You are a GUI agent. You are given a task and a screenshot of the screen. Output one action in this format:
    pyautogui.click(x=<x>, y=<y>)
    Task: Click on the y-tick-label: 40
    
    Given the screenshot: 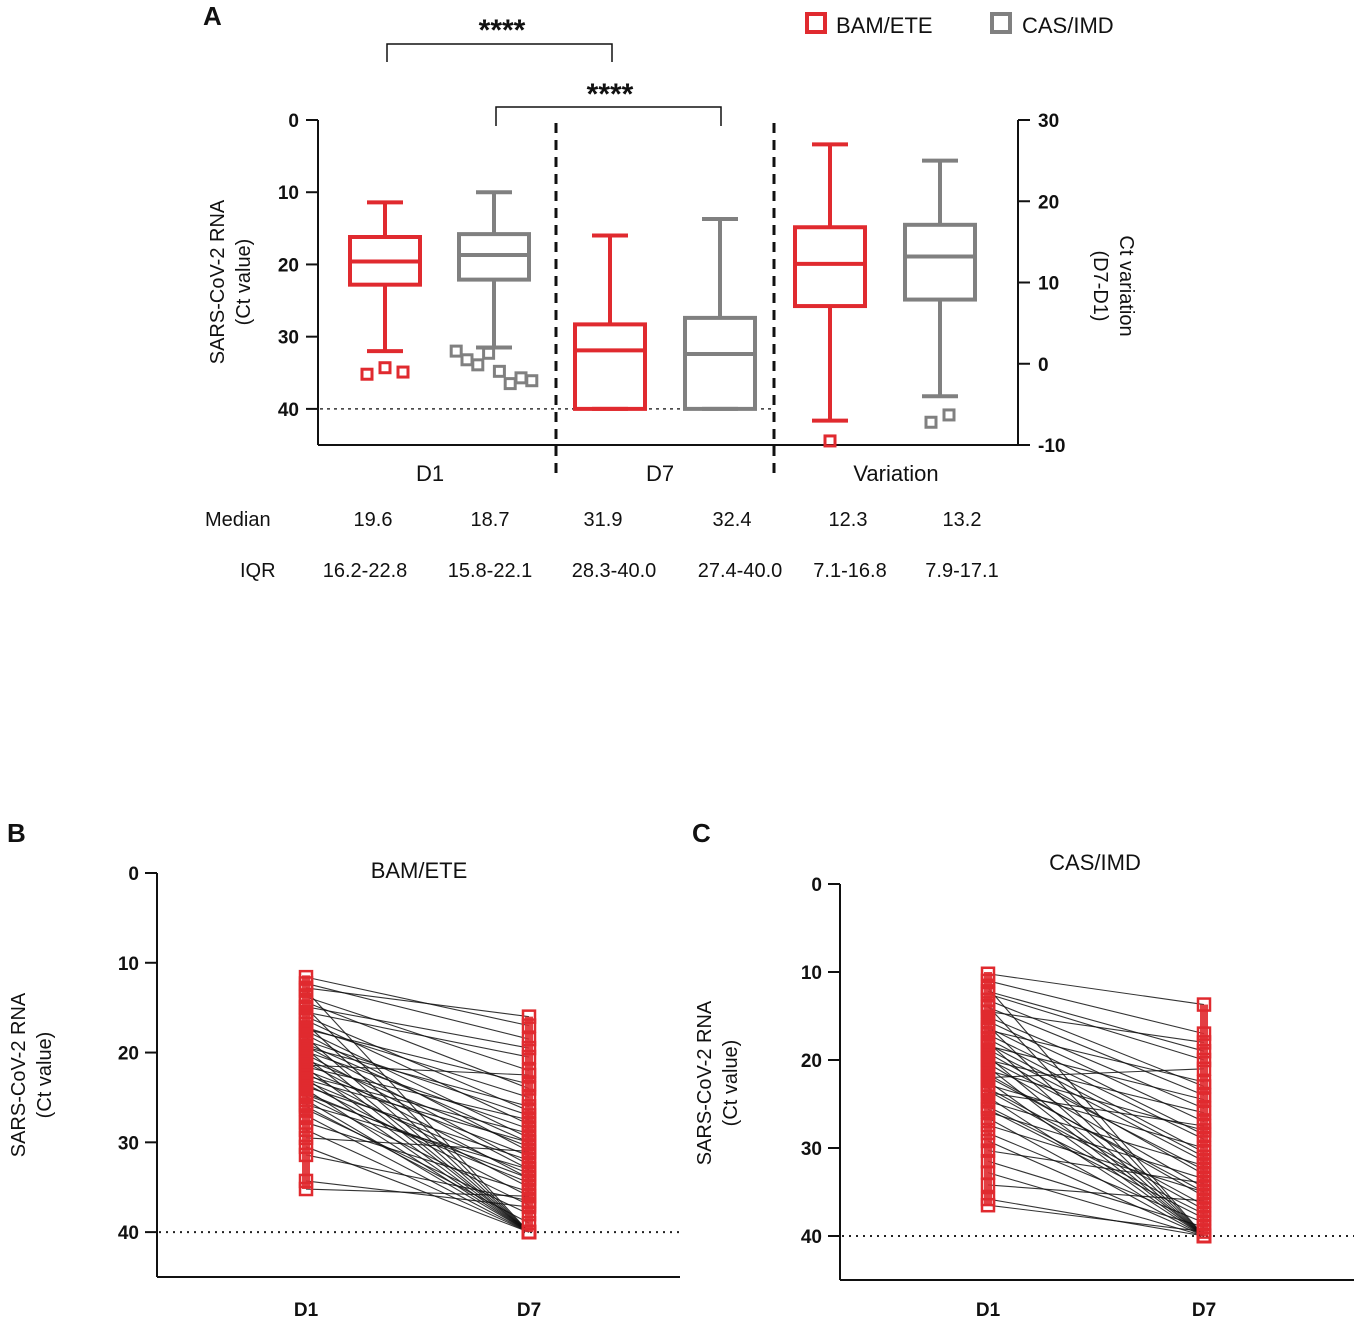 What is the action you would take?
    pyautogui.click(x=128, y=1233)
    